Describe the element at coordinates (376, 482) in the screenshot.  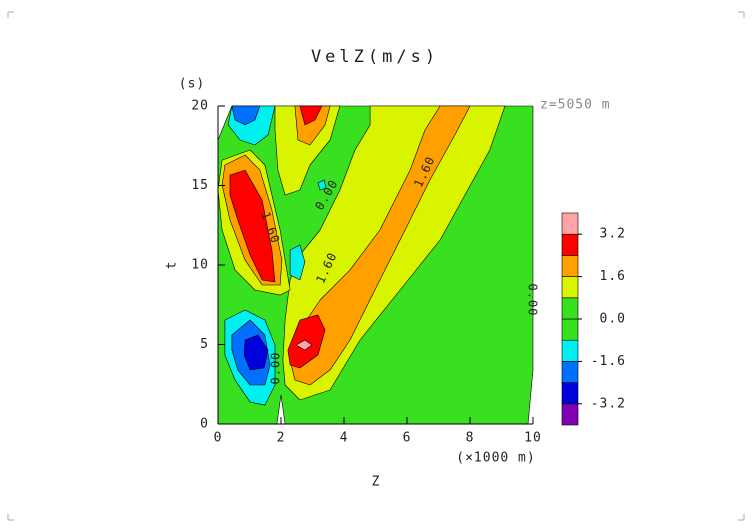
I see `x-axis-label: Z` at that location.